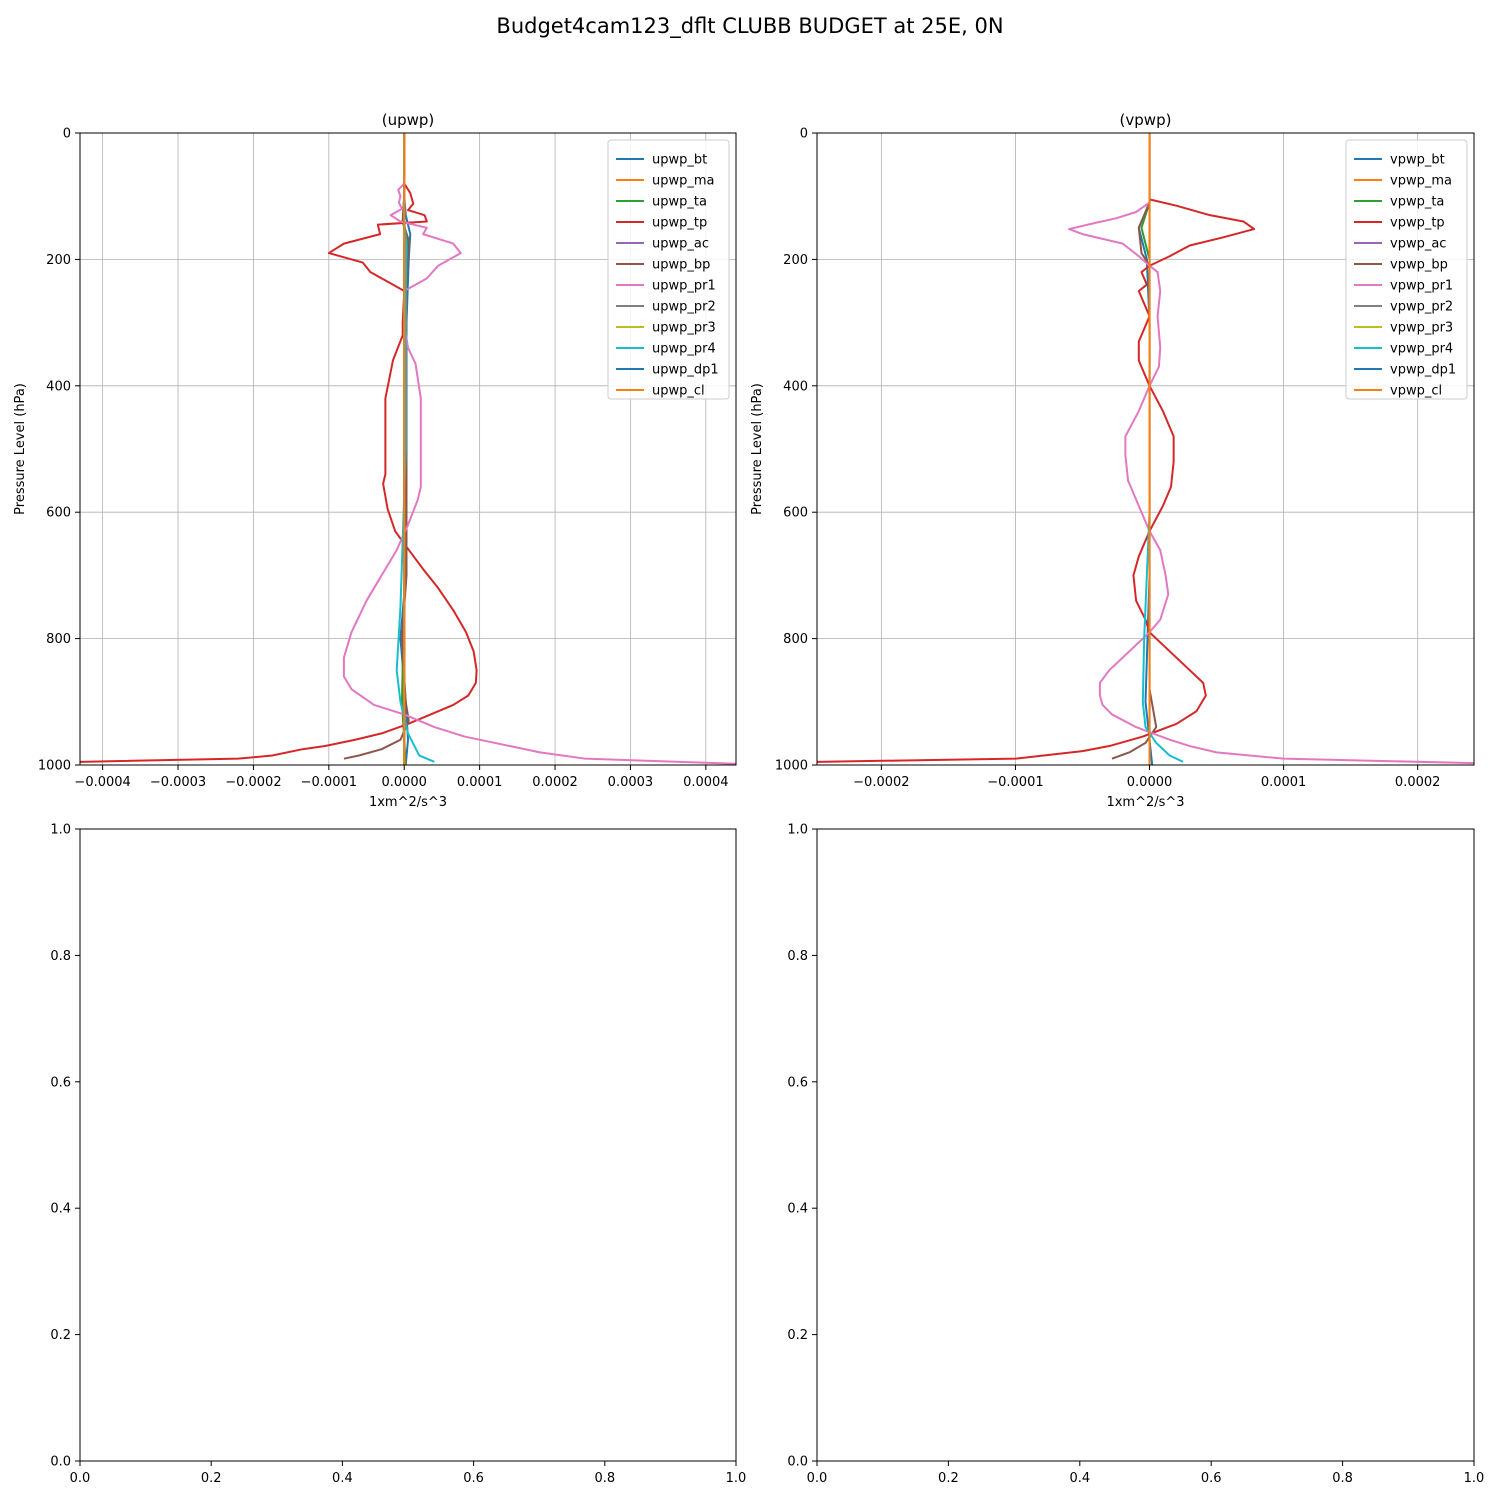 Image resolution: width=1500 pixels, height=1500 pixels. I want to click on legend-entry: upwp_cl, so click(678, 391).